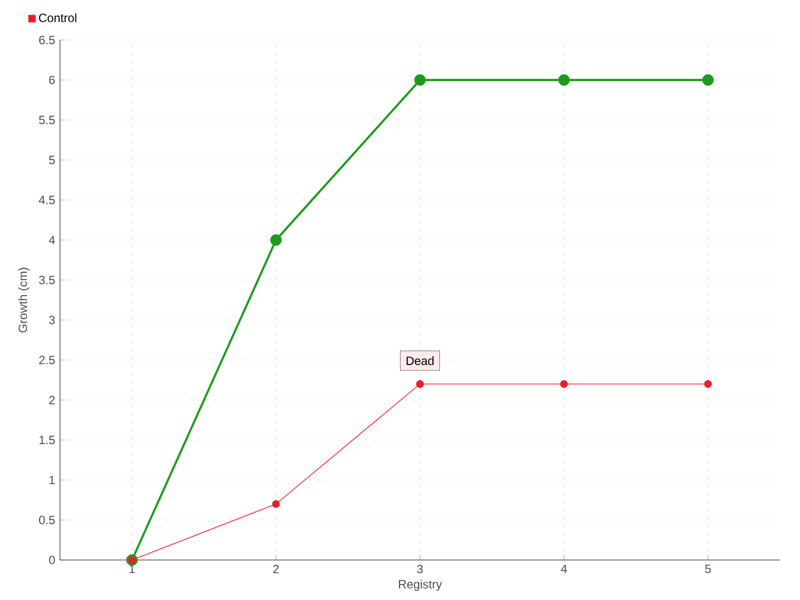  What do you see at coordinates (47, 360) in the screenshot?
I see `y-tick-label: 2.5` at bounding box center [47, 360].